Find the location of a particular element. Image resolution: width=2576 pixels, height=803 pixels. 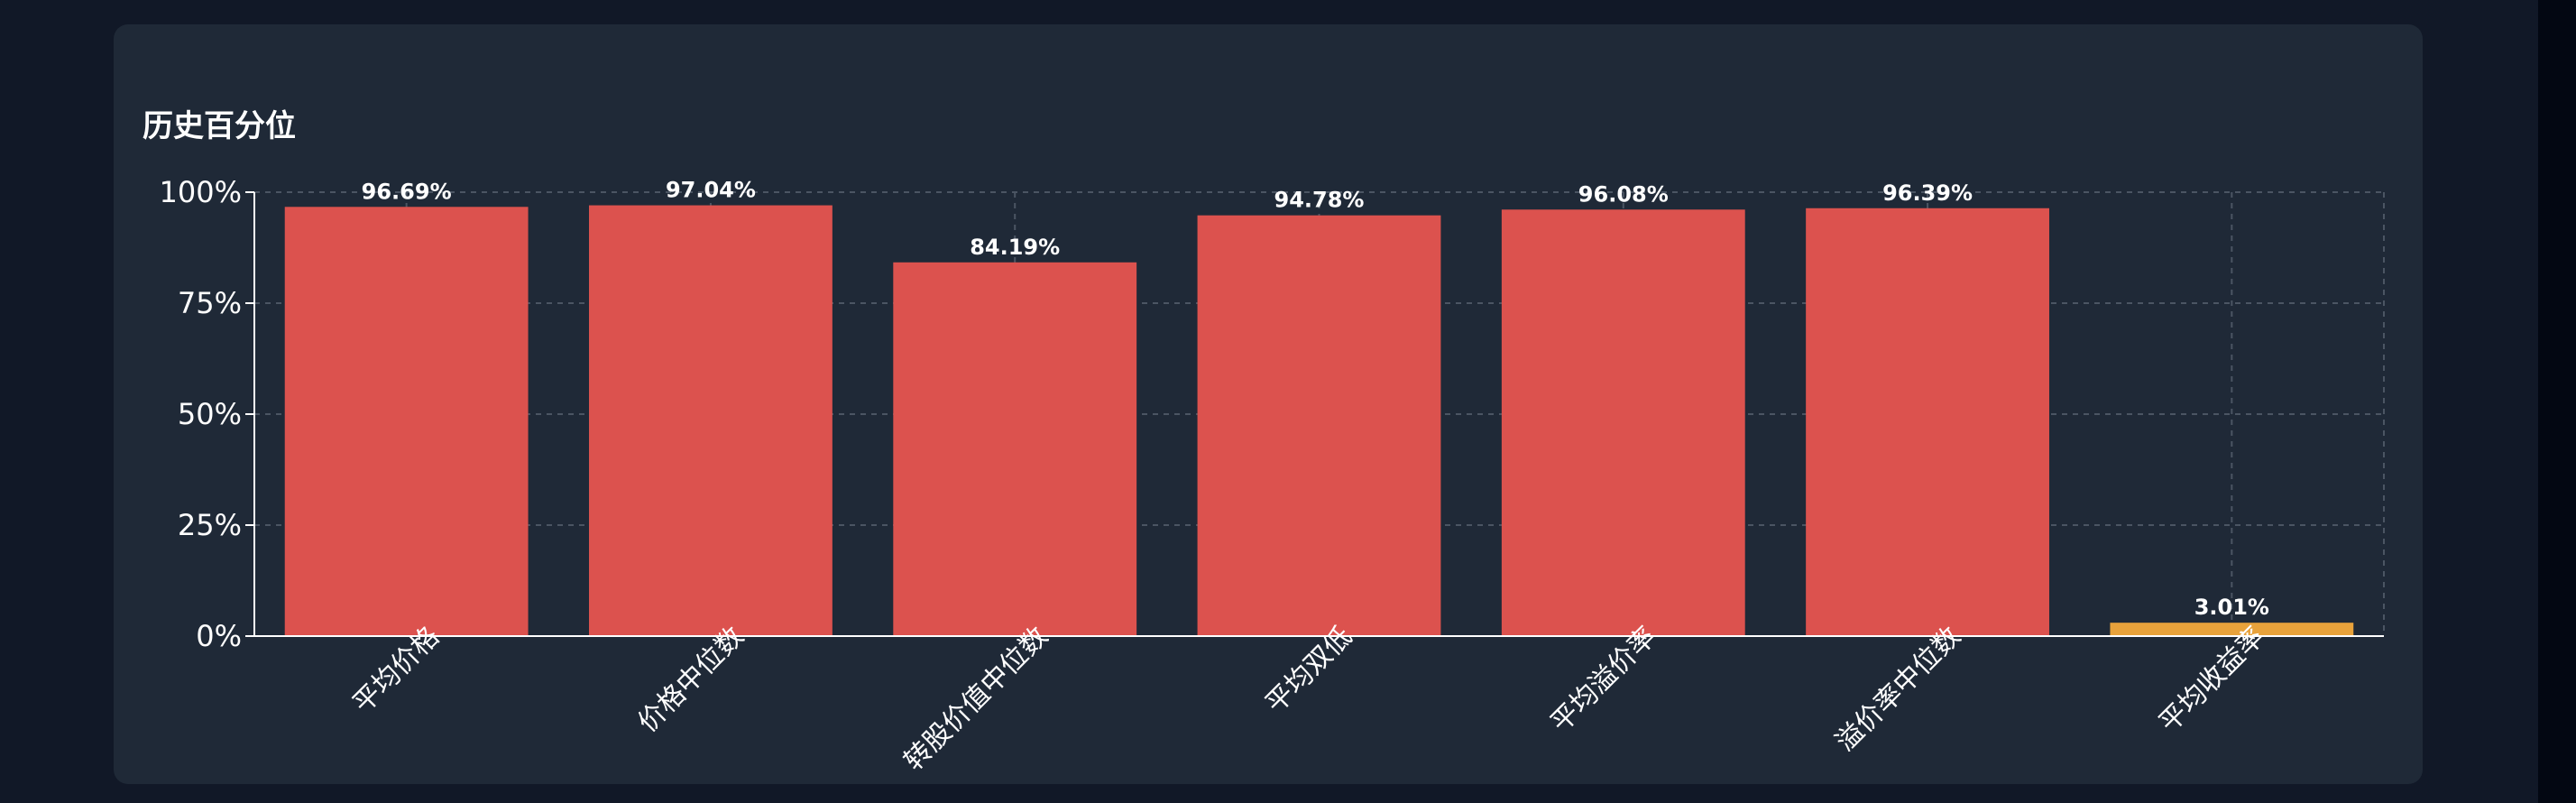

x-tick-label: 转股价值中位数 is located at coordinates (976, 699).